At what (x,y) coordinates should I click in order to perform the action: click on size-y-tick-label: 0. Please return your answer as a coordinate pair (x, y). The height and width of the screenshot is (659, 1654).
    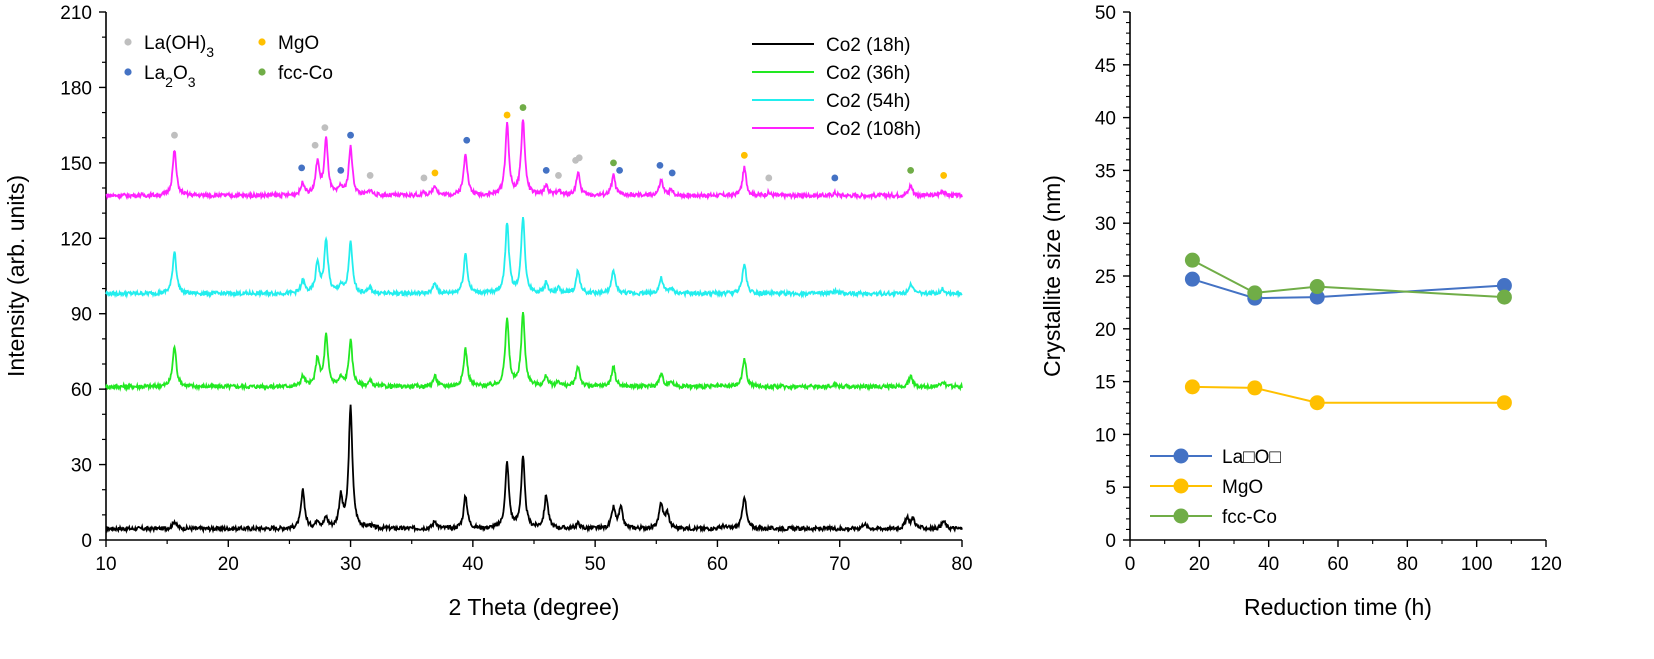
    Looking at the image, I should click on (1110, 541).